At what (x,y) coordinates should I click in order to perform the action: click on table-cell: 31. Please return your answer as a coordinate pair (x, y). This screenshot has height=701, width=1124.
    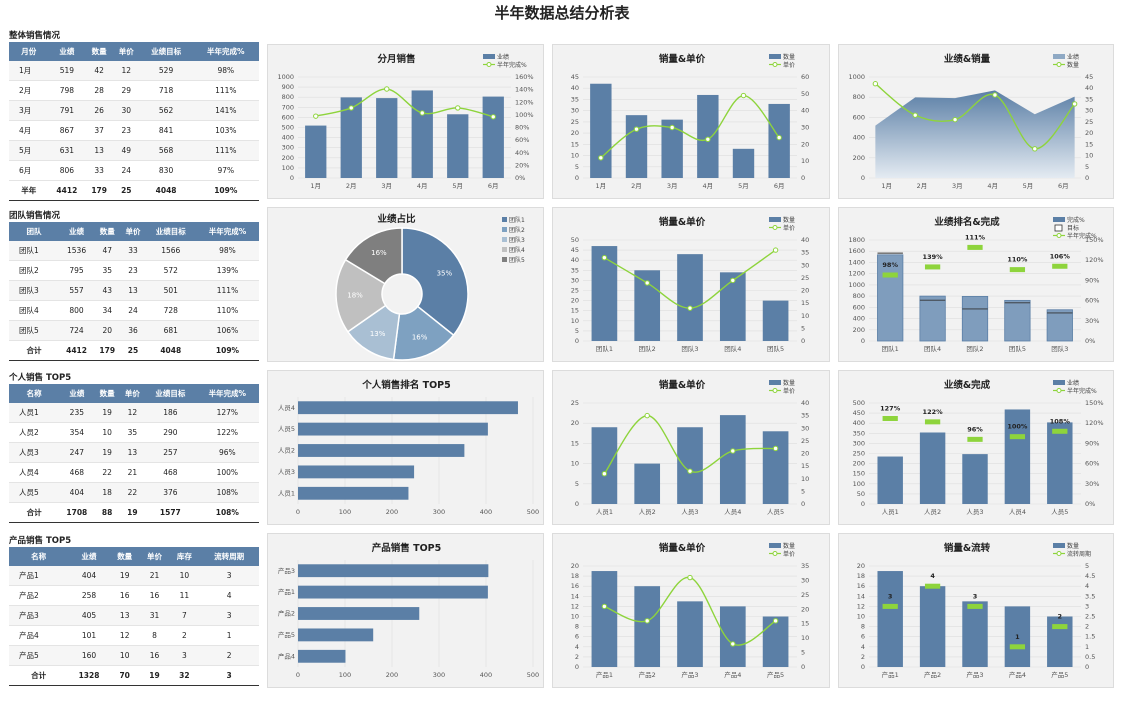
    Looking at the image, I should click on (154, 615).